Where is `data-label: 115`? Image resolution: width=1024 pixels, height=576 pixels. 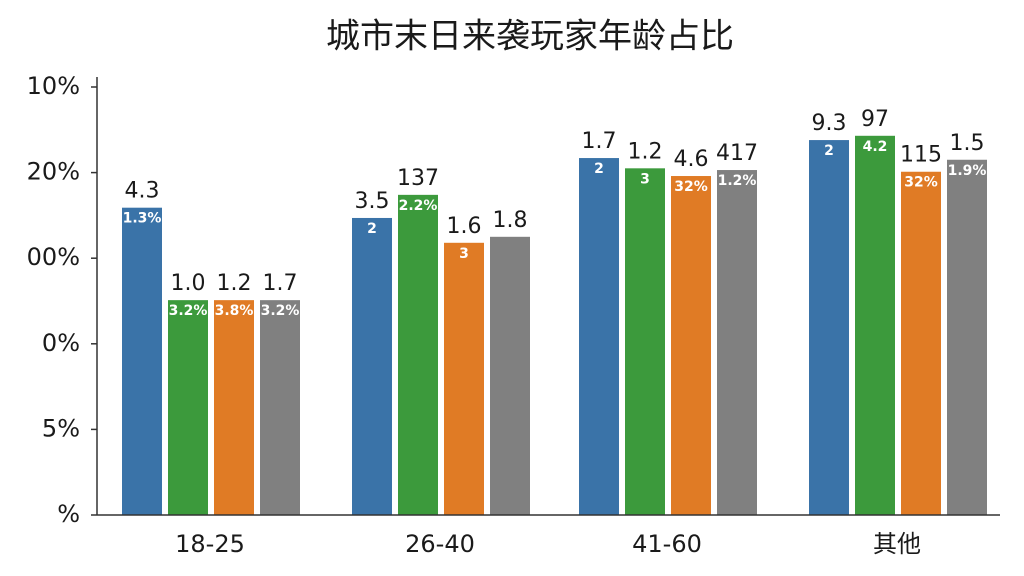 data-label: 115 is located at coordinates (921, 155).